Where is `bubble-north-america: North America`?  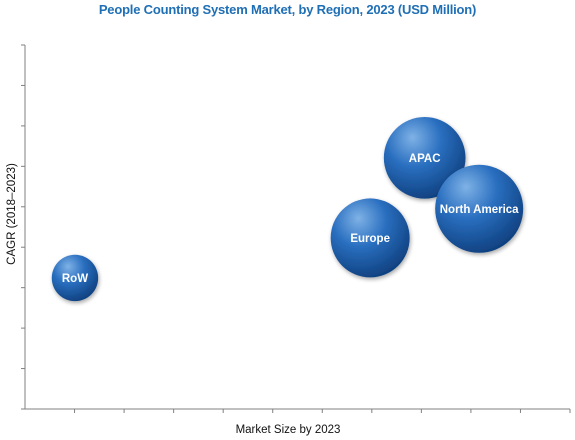
bubble-north-america: North America is located at coordinates (479, 208).